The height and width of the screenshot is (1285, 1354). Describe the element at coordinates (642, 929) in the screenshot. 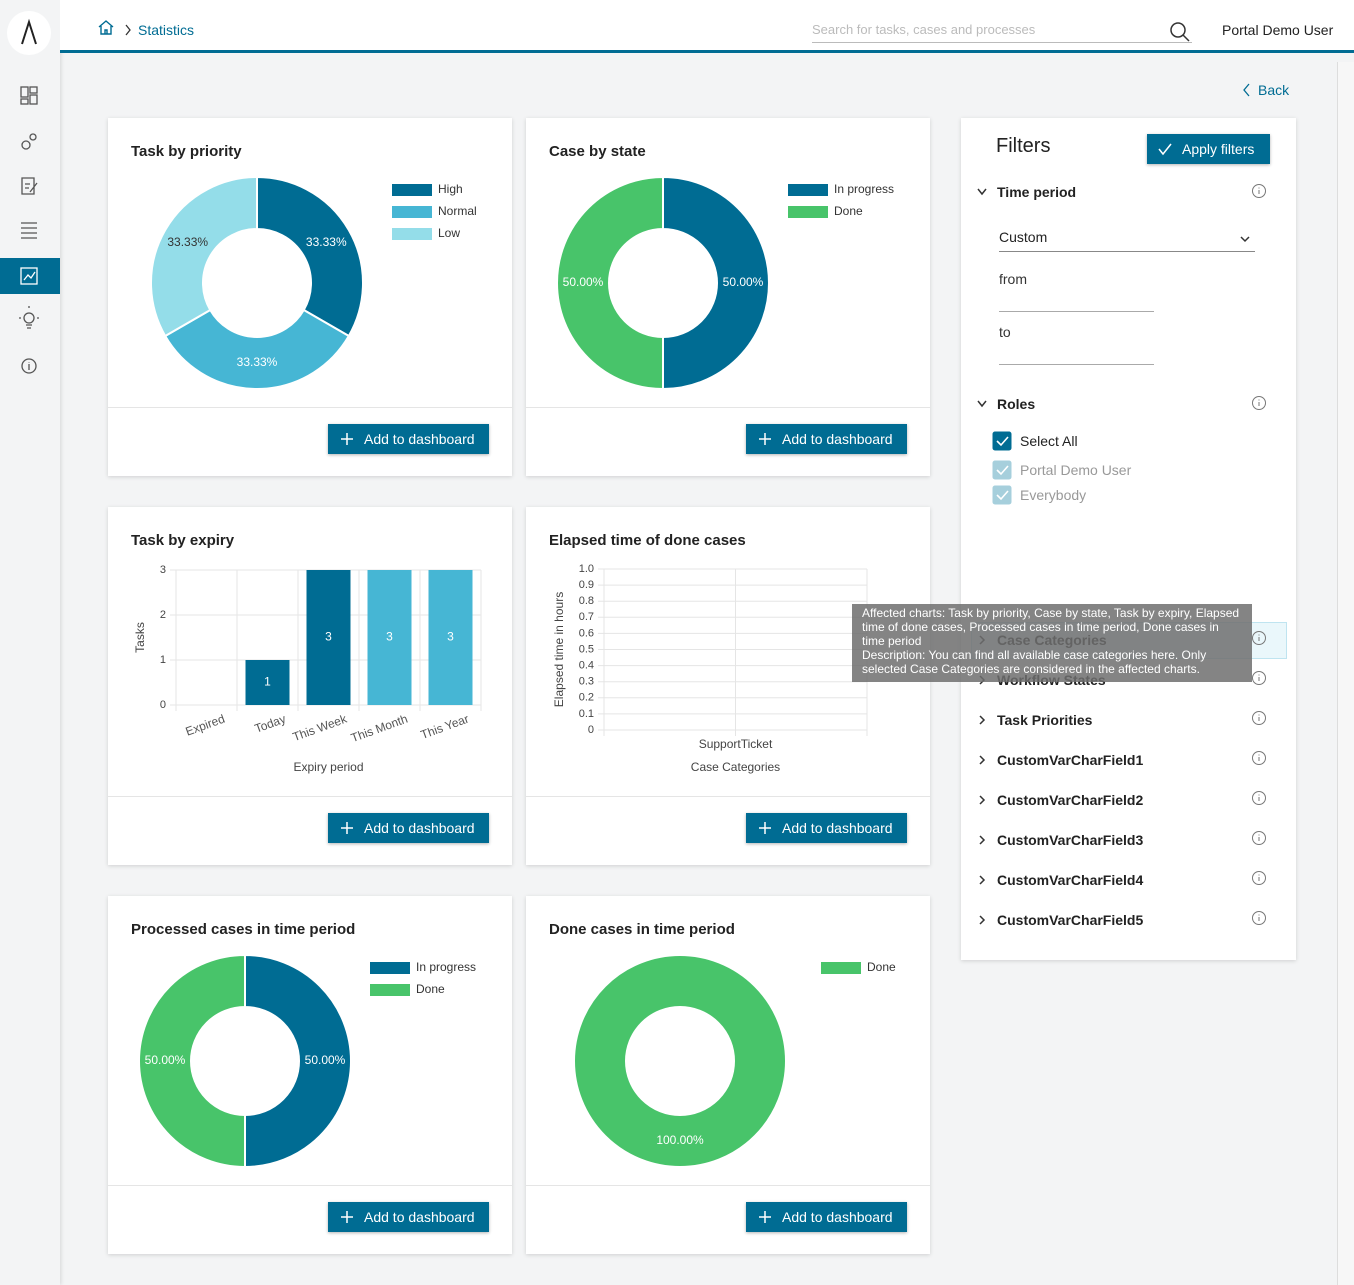

I see `chart-title: Done cases in time period` at that location.